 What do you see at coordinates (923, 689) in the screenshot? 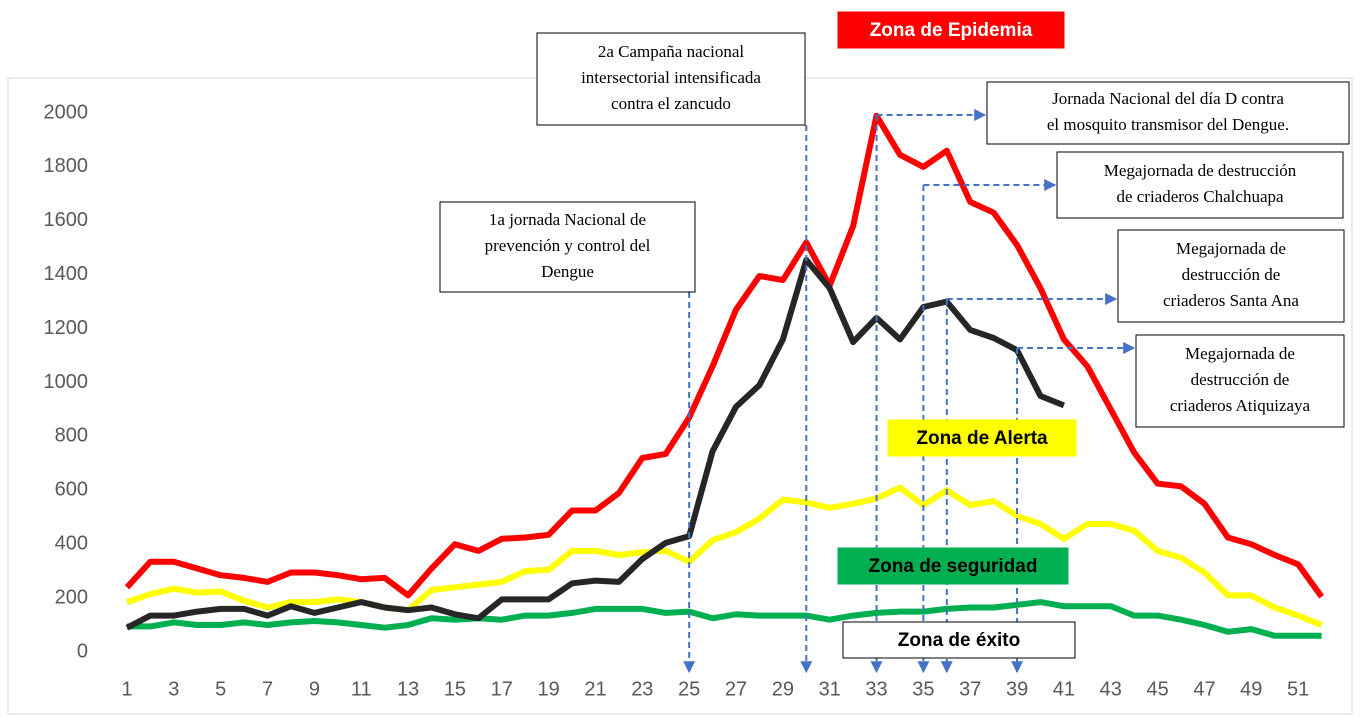
I see `x-tick-label: 35` at bounding box center [923, 689].